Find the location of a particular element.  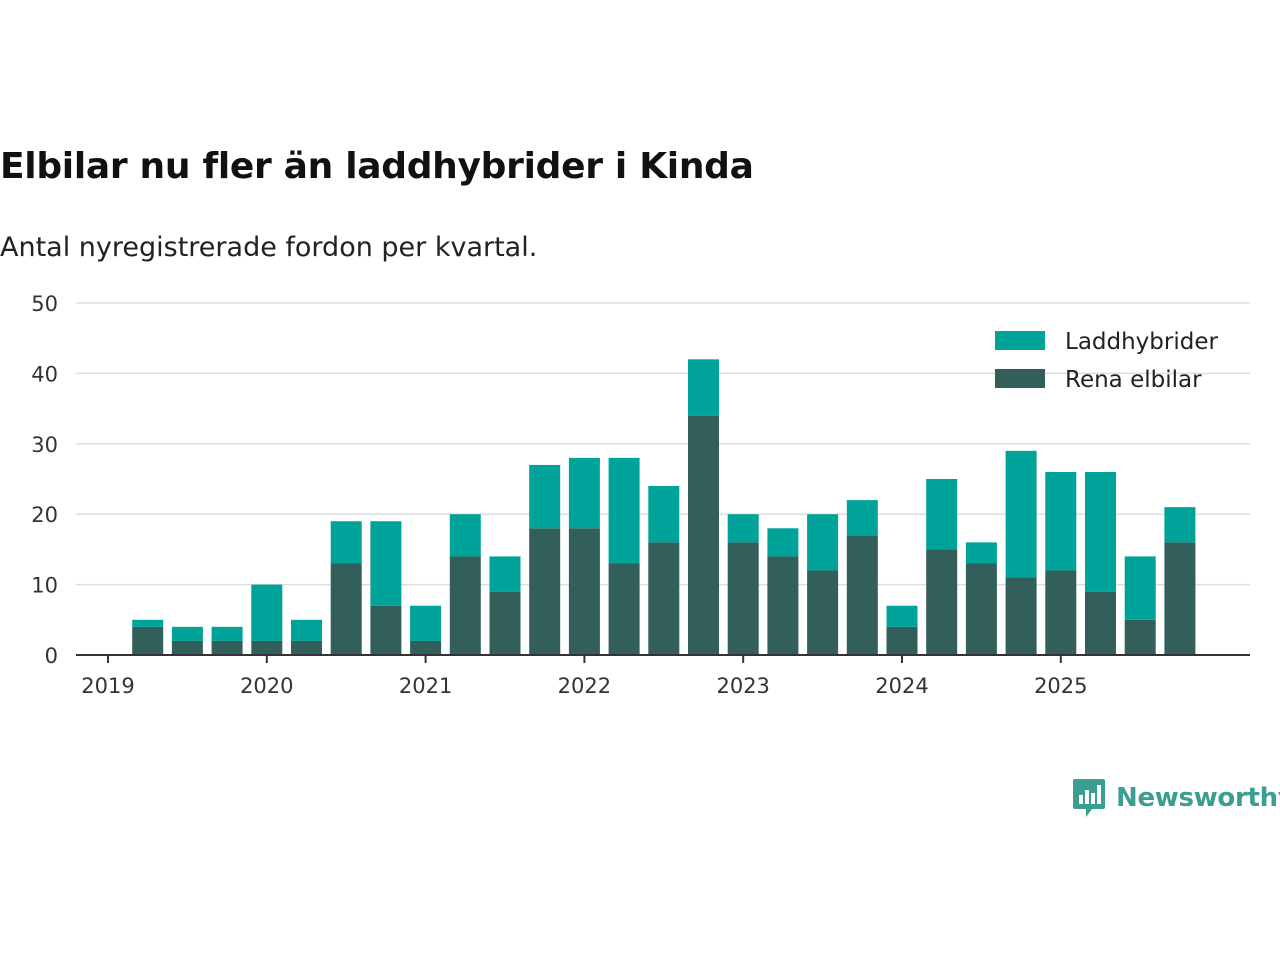

bar-rena-elbilar-2023-q3 is located at coordinates (823, 612).